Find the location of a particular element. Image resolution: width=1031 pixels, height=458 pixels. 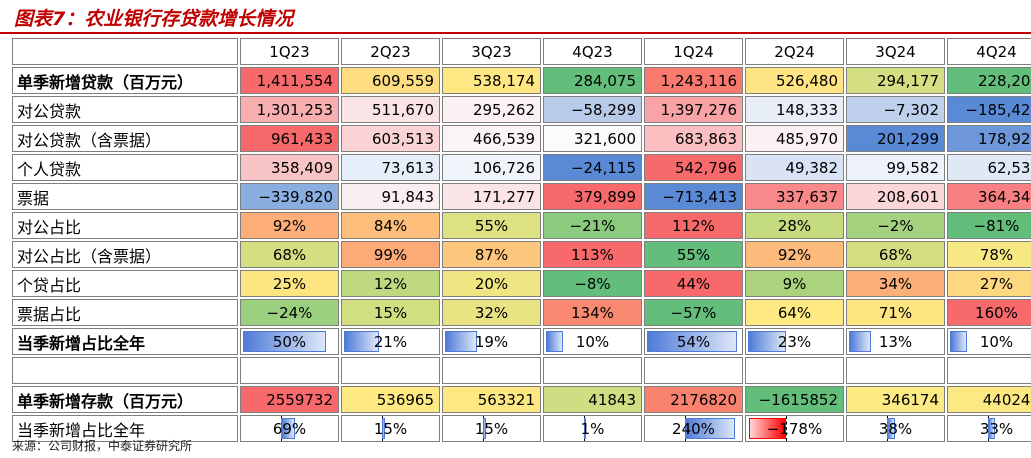

table-cell: 208,601 is located at coordinates (895, 196).